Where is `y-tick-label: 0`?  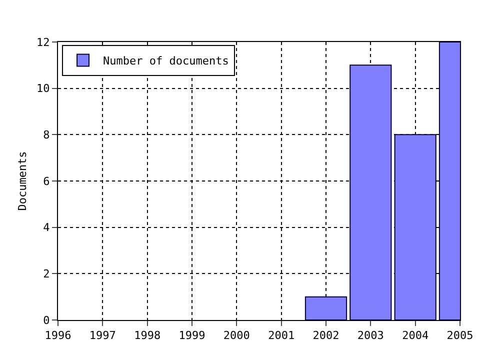 y-tick-label: 0 is located at coordinates (46, 320).